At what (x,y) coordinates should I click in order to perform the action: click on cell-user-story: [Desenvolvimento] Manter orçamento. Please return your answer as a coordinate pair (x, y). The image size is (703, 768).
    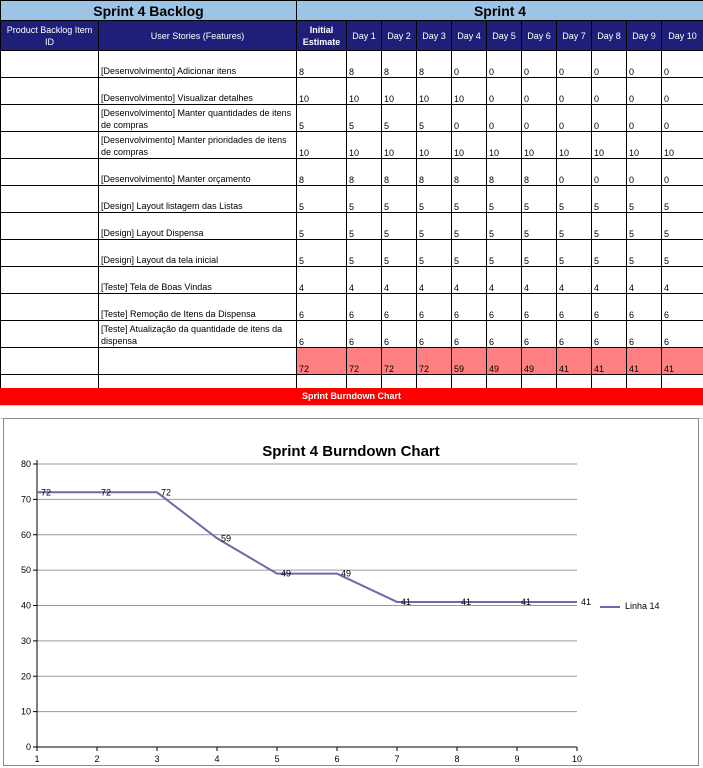
    Looking at the image, I should click on (197, 172).